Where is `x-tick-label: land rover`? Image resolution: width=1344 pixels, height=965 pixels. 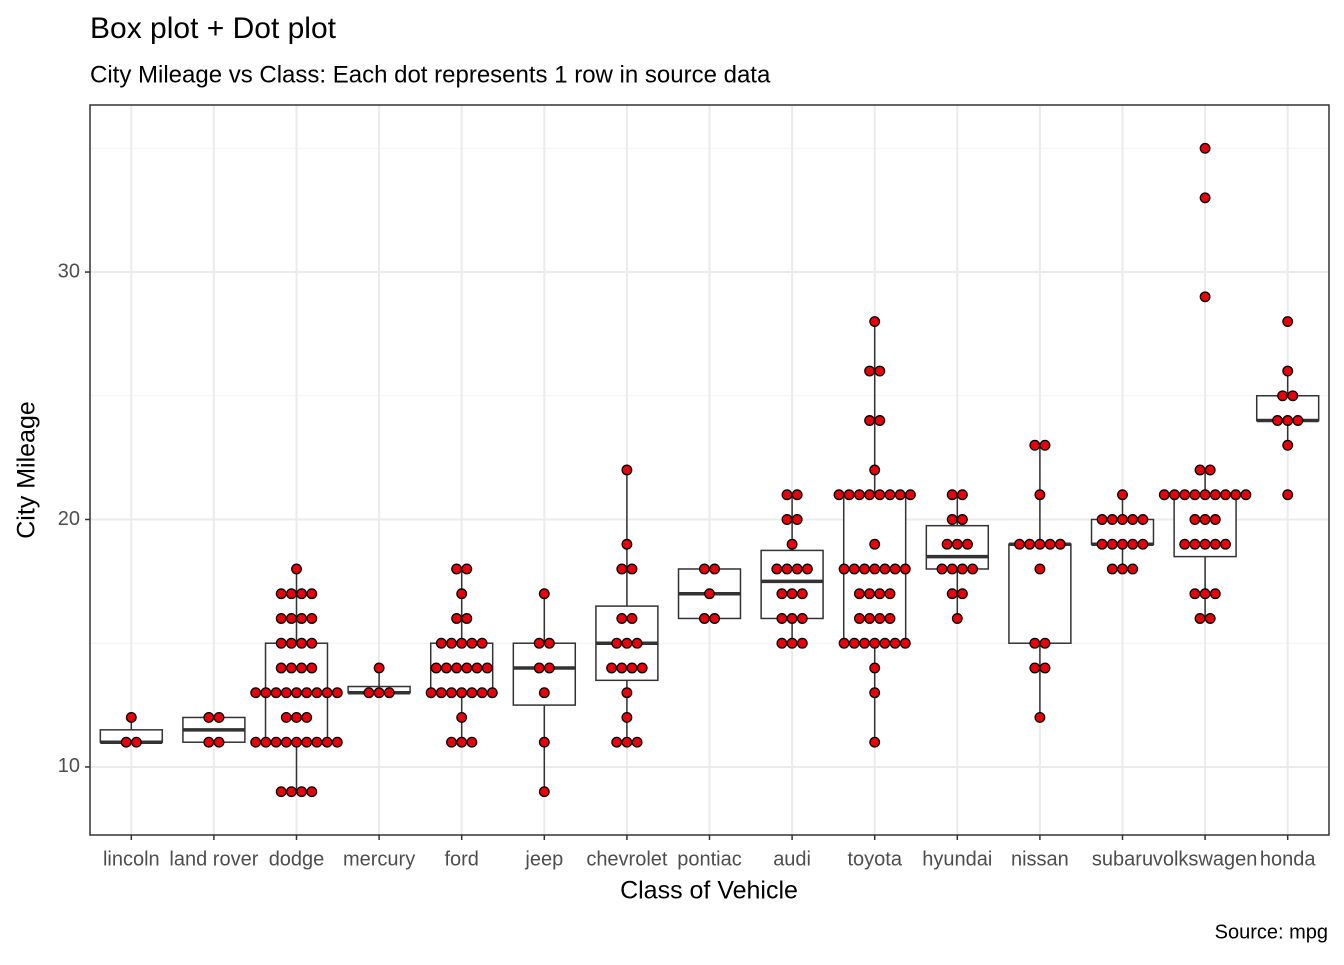
x-tick-label: land rover is located at coordinates (213, 859).